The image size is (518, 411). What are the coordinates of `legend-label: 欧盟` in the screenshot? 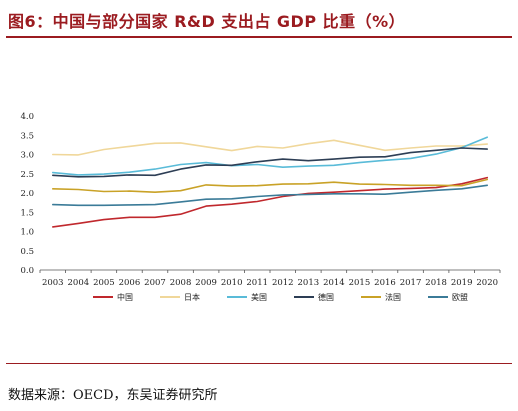 It's located at (460, 297).